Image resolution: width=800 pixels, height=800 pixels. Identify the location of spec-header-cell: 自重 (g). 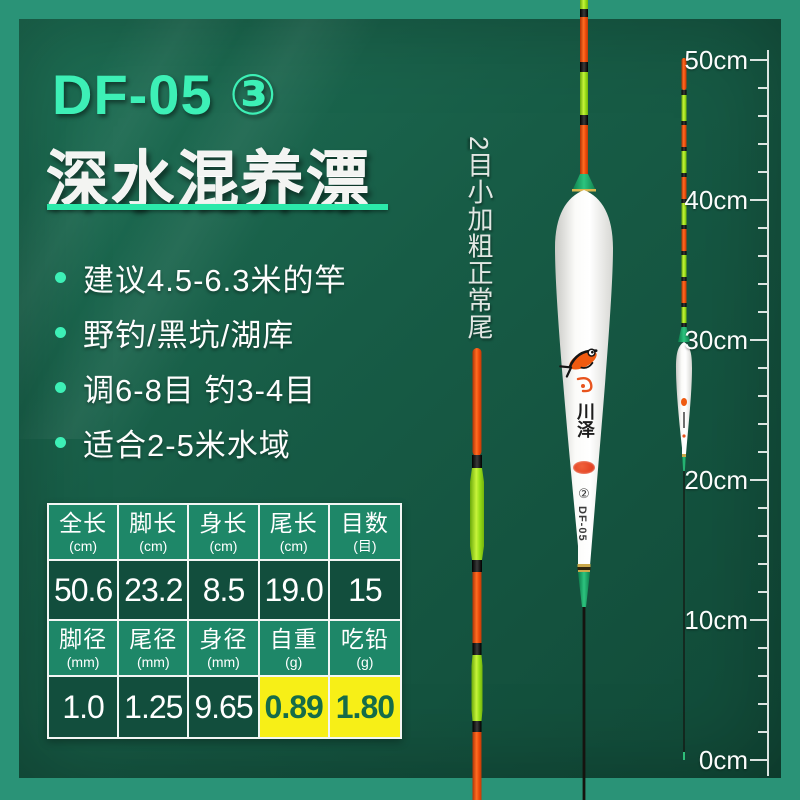
(294, 649).